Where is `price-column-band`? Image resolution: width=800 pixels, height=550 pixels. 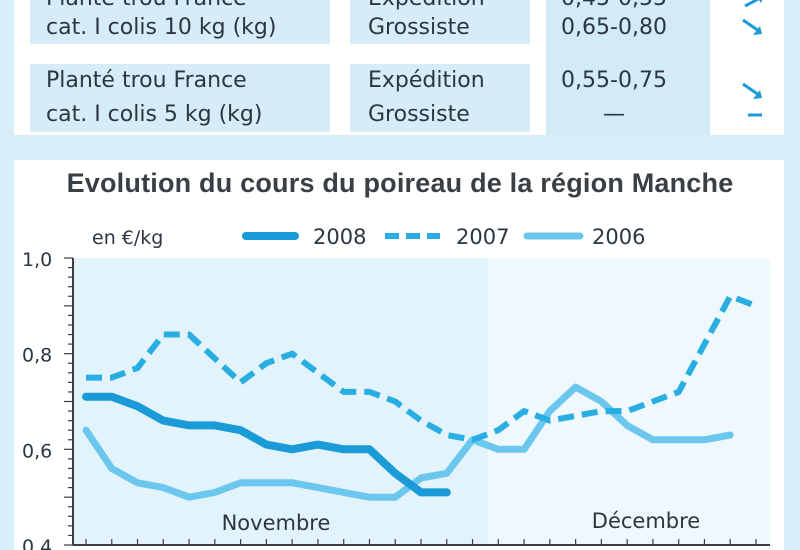 price-column-band is located at coordinates (628, 67).